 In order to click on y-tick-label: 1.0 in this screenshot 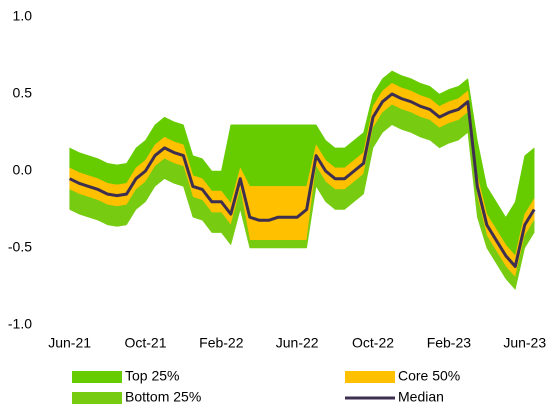, I will do `click(23, 16)`.